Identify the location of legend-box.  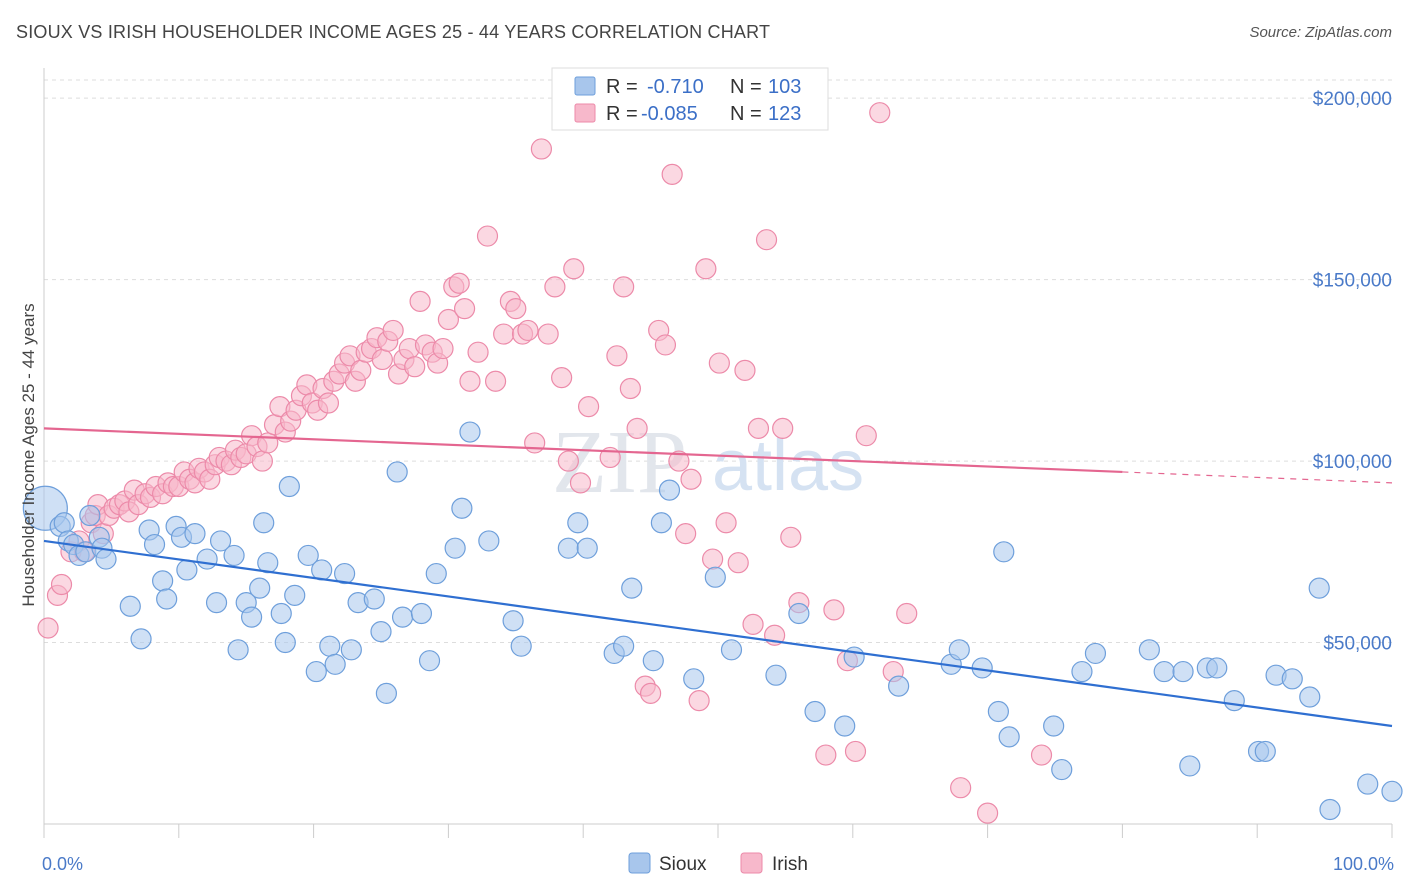
(690, 99).